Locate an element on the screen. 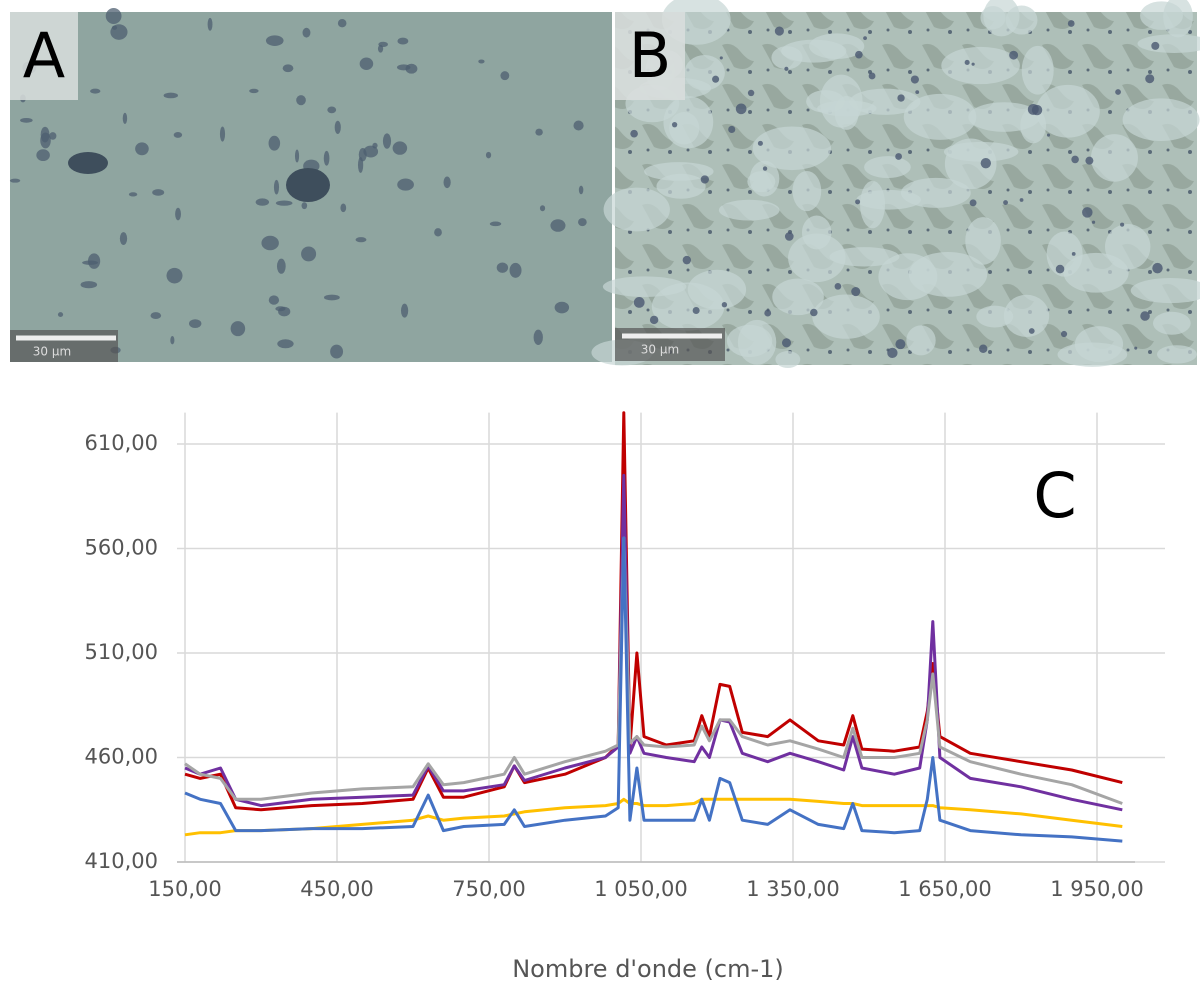 Image resolution: width=1200 pixels, height=993 pixels. scale-box is located at coordinates (64, 346).